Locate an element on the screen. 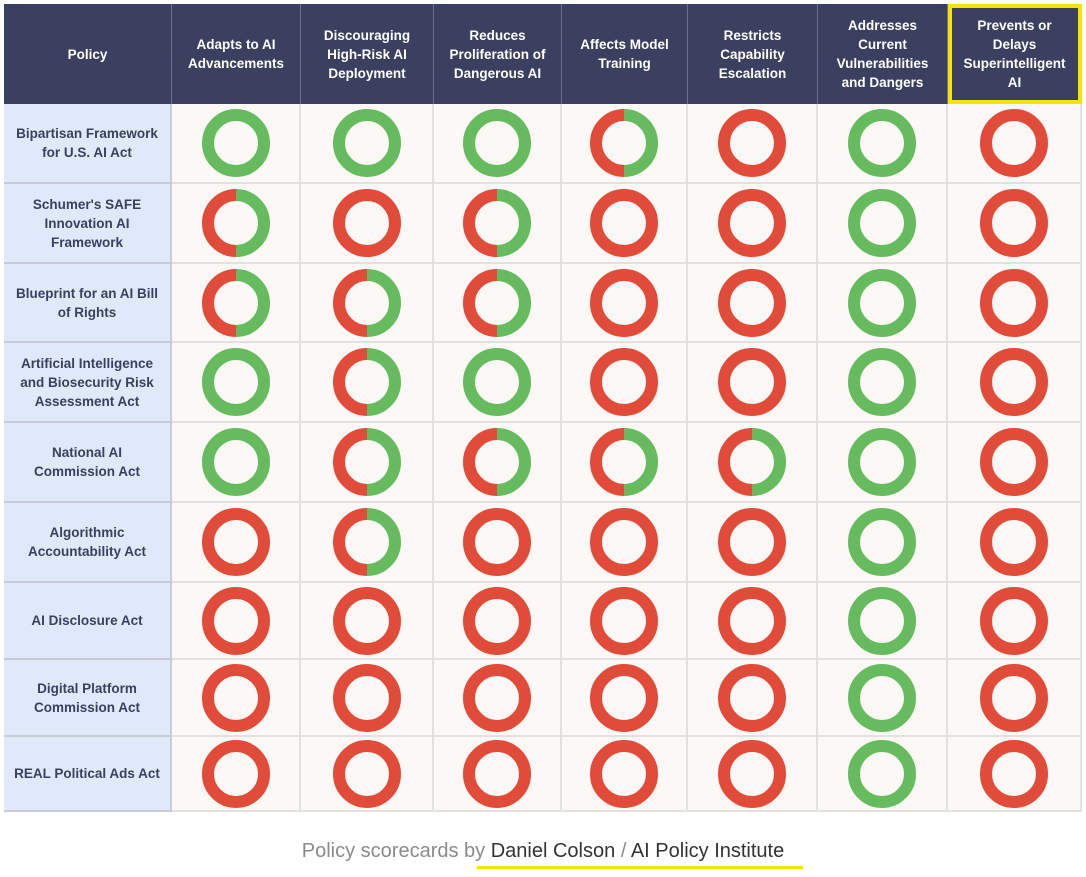  org-link: AI Policy Institute is located at coordinates (707, 851).